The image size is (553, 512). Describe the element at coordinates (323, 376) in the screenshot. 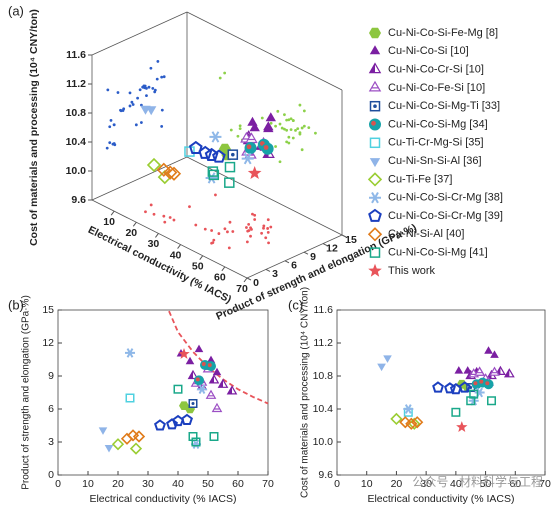

I see `y-tick-label: 10.8` at that location.